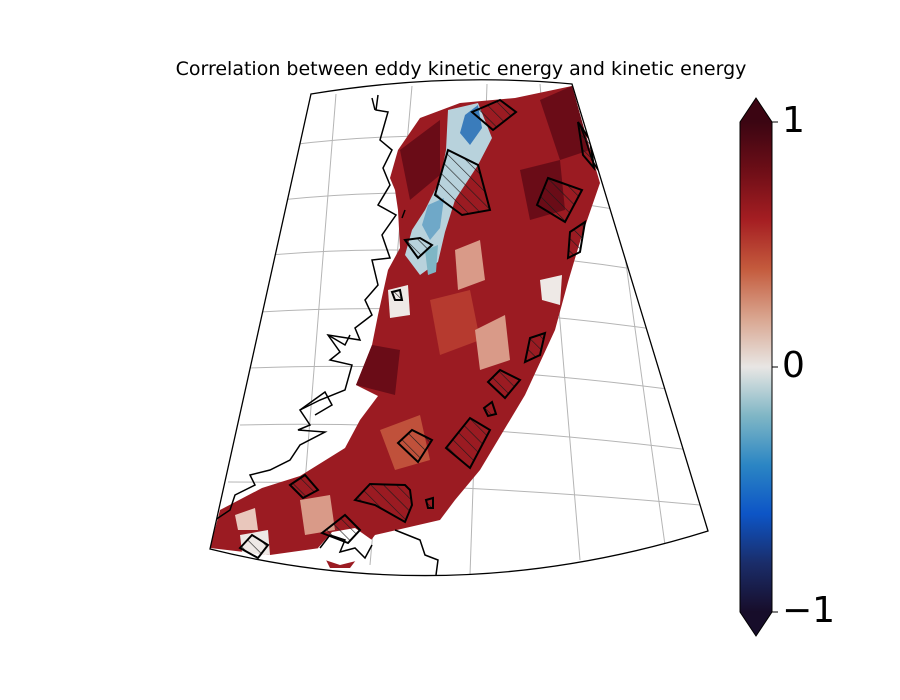 The width and height of the screenshot is (900, 700). What do you see at coordinates (793, 120) in the screenshot?
I see `colorbar-tick-label: 1` at bounding box center [793, 120].